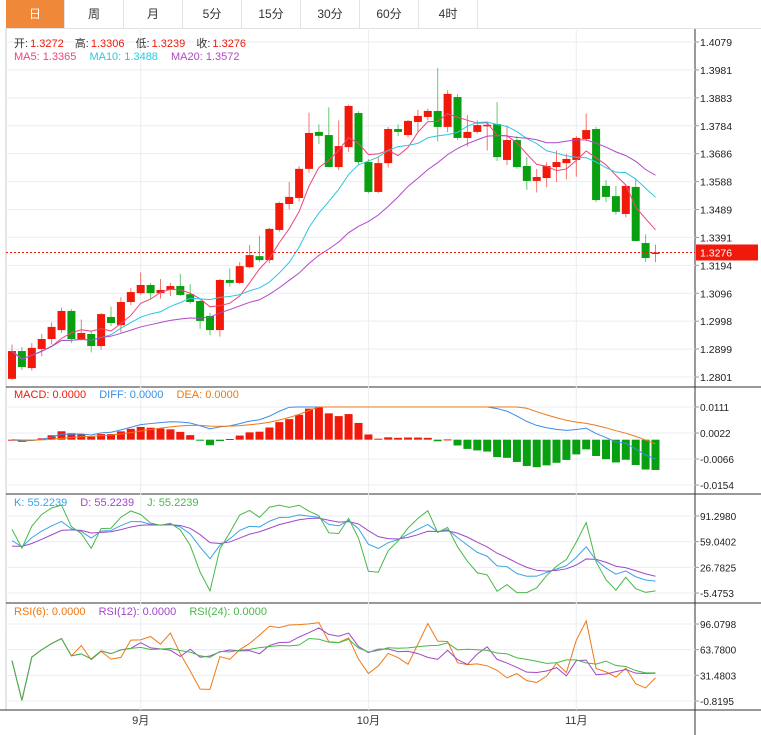 The image size is (761, 735). Describe the element at coordinates (127, 395) in the screenshot. I see `macd-legend: MACD: 0.0000 DIFF: 0.0000 DEA: 0.0000` at that location.